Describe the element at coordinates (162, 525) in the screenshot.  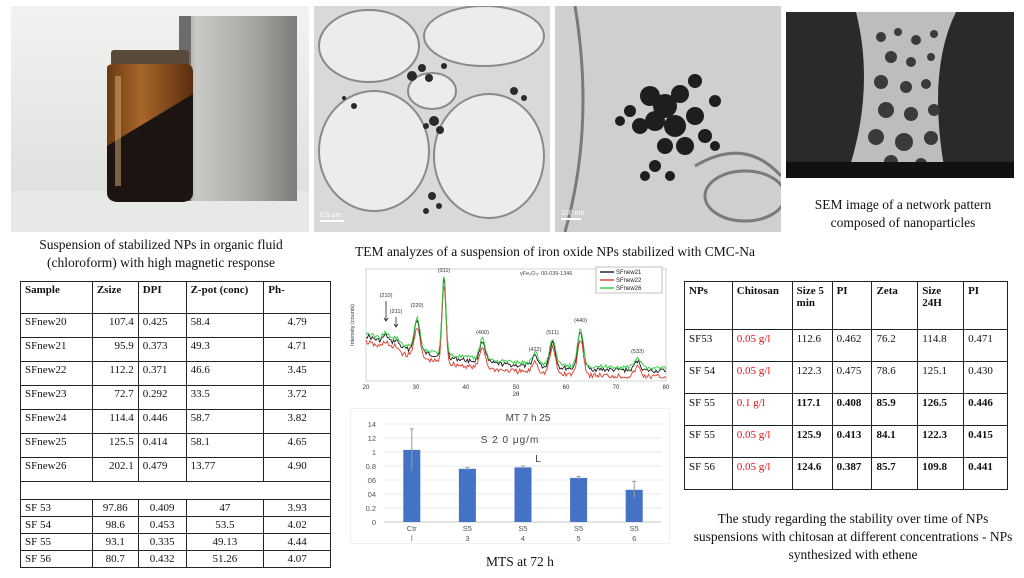
I see `table-cell: 0.453` at that location.